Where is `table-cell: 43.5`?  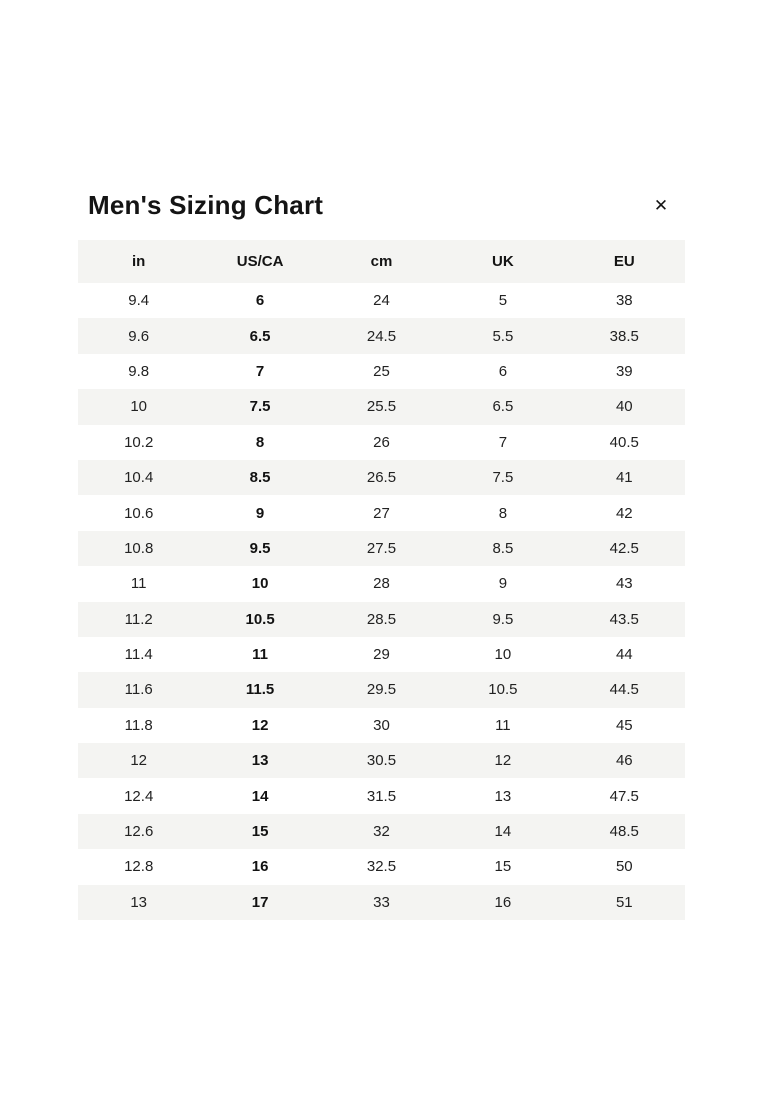
table-cell: 43.5 is located at coordinates (624, 619).